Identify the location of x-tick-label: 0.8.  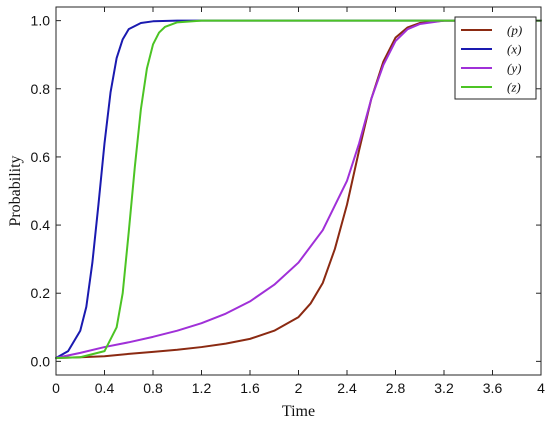
(153, 388).